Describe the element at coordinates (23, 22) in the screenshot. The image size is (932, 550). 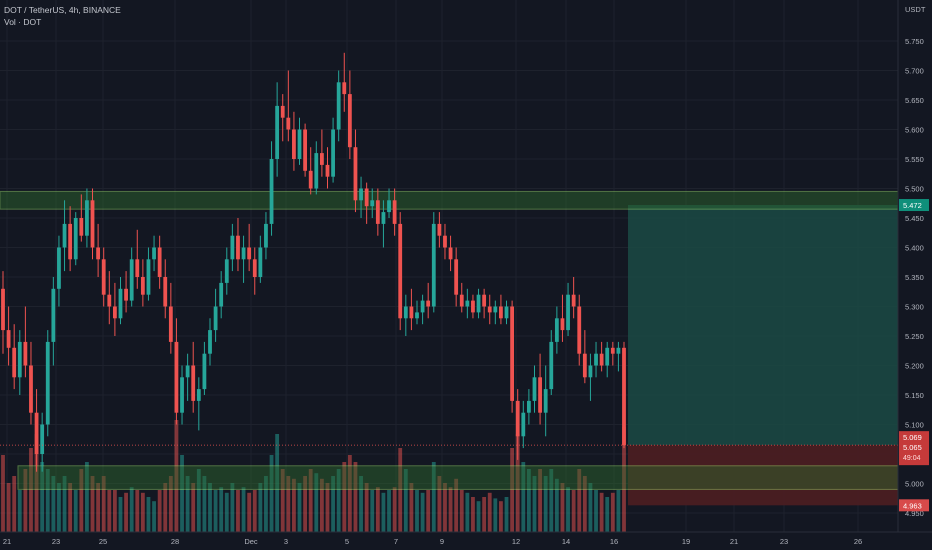
I see `volume-legend: Vol · DOT` at that location.